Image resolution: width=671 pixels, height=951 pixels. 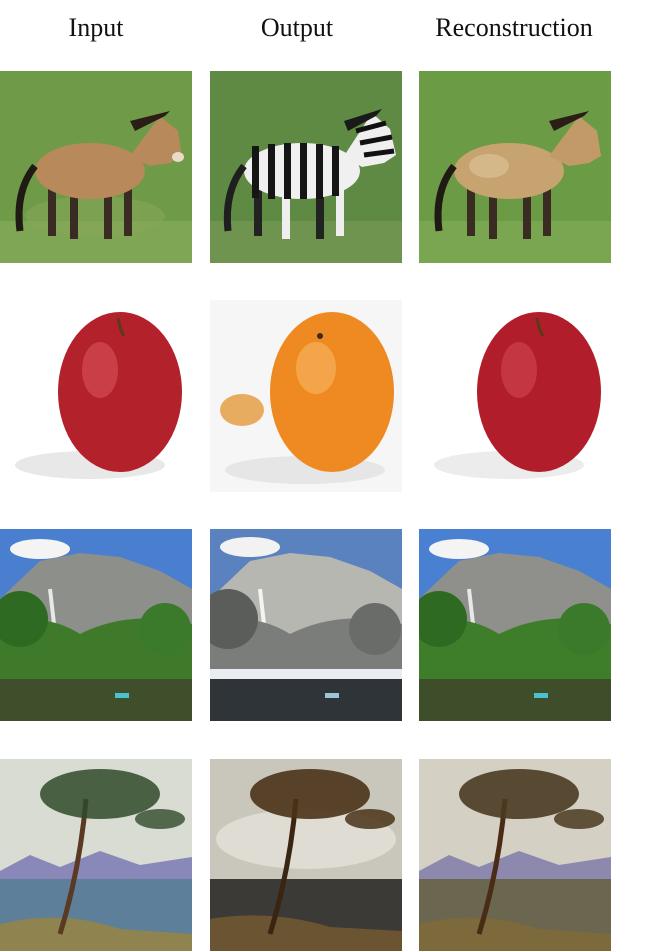 I want to click on painting-input-image, so click(x=96, y=855).